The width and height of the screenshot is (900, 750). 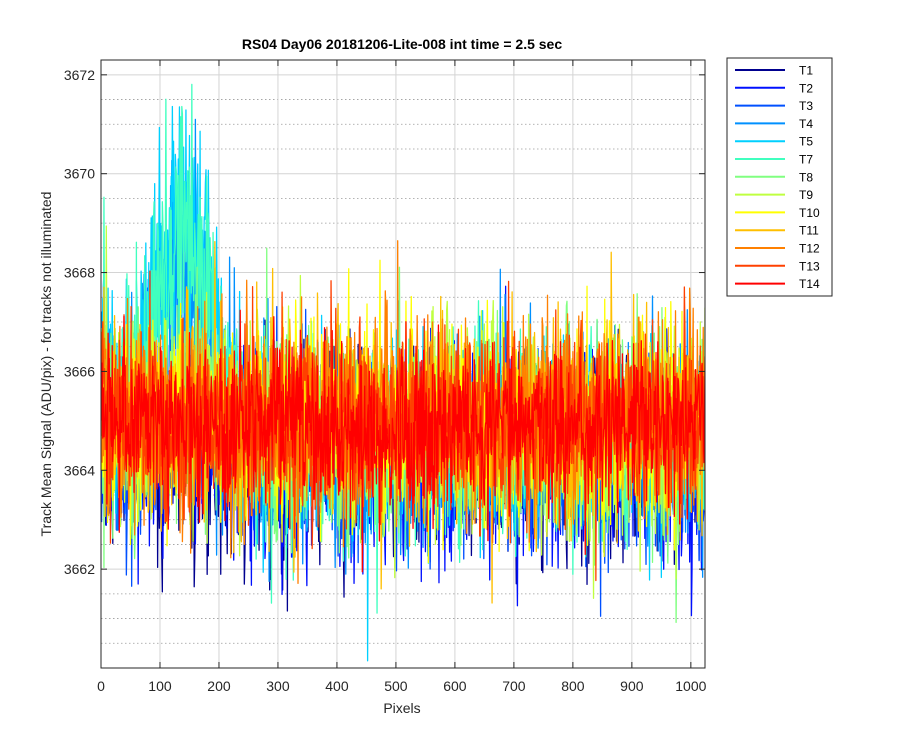 What do you see at coordinates (573, 686) in the screenshot?
I see `x-tick-label: 800` at bounding box center [573, 686].